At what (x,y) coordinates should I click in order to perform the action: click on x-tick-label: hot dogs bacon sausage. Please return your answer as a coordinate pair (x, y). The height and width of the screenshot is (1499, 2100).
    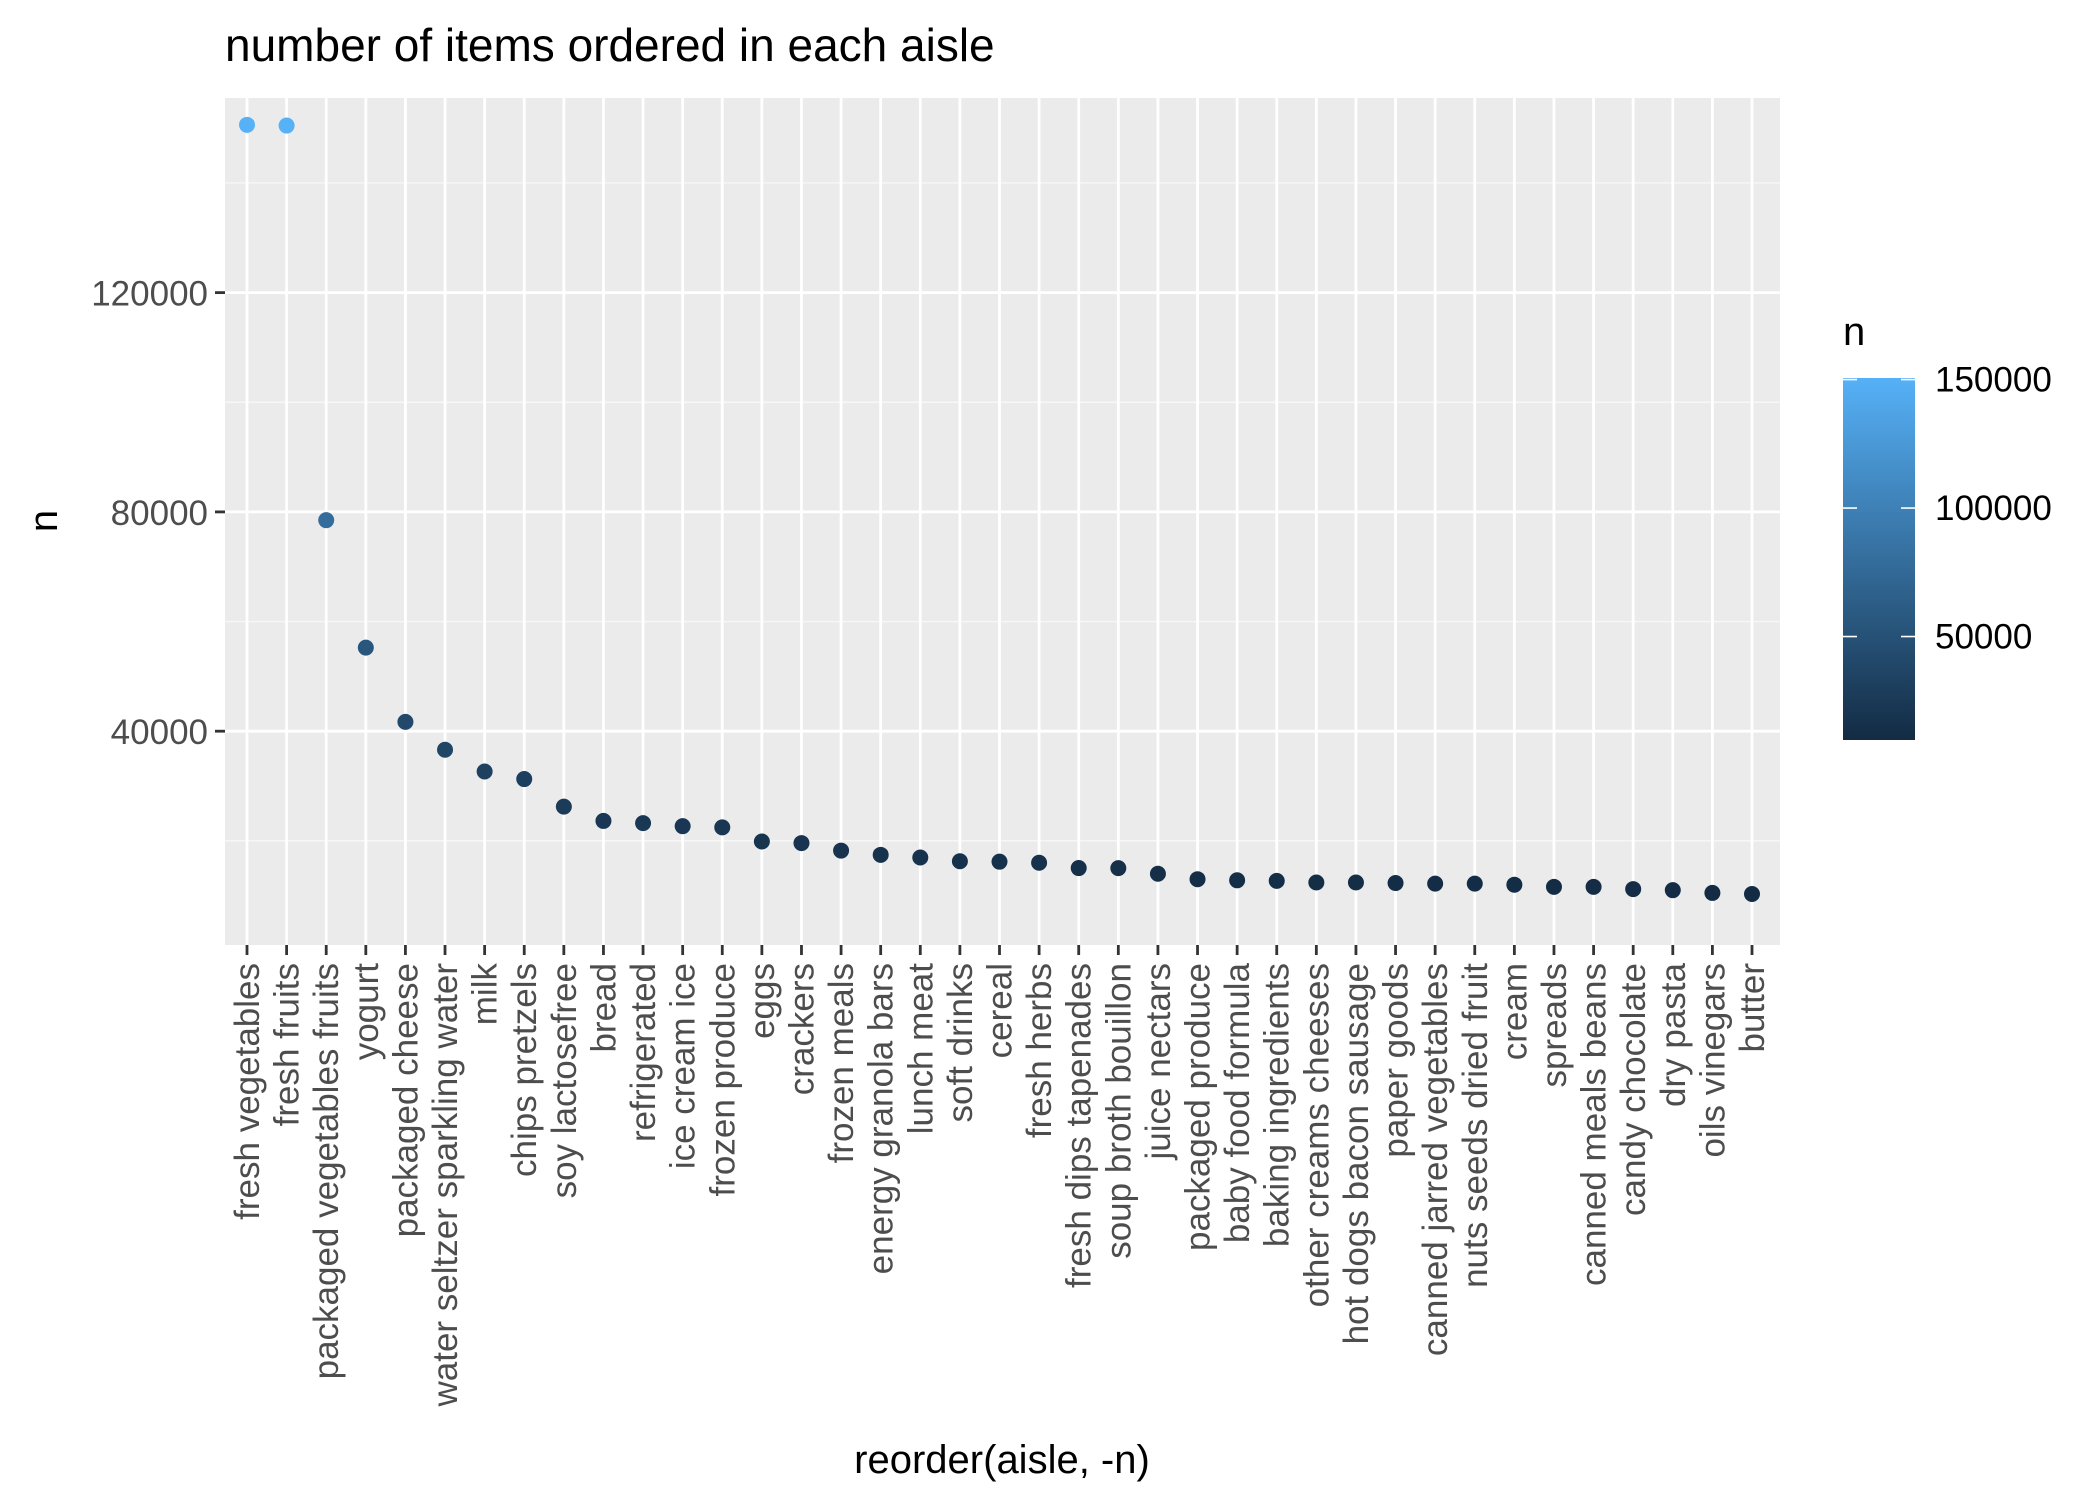
    Looking at the image, I should click on (1356, 1153).